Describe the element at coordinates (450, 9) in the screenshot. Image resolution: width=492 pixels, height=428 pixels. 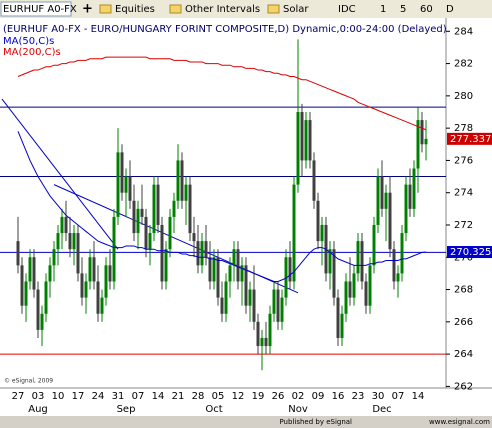
I see `toolbar-item: D` at that location.